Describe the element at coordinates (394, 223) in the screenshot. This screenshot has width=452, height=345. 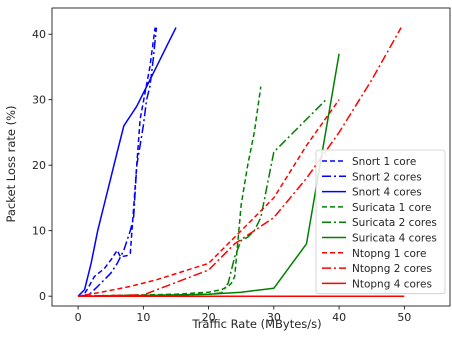
I see `legend-label: Suricata 2 cores` at that location.